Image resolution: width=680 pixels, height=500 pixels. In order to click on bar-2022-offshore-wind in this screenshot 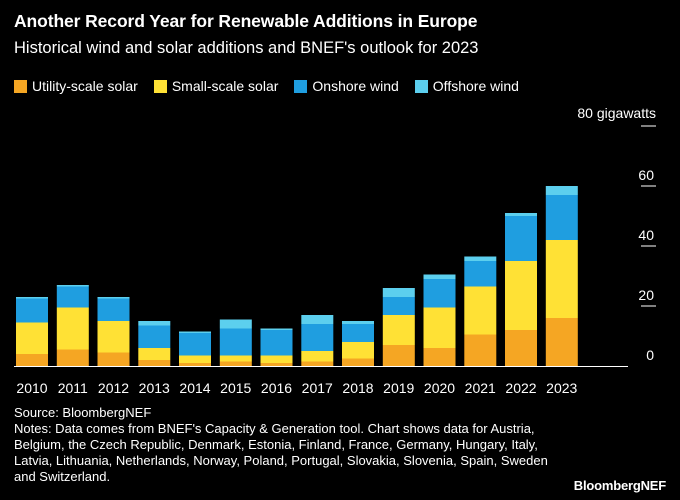, I will do `click(521, 214)`.